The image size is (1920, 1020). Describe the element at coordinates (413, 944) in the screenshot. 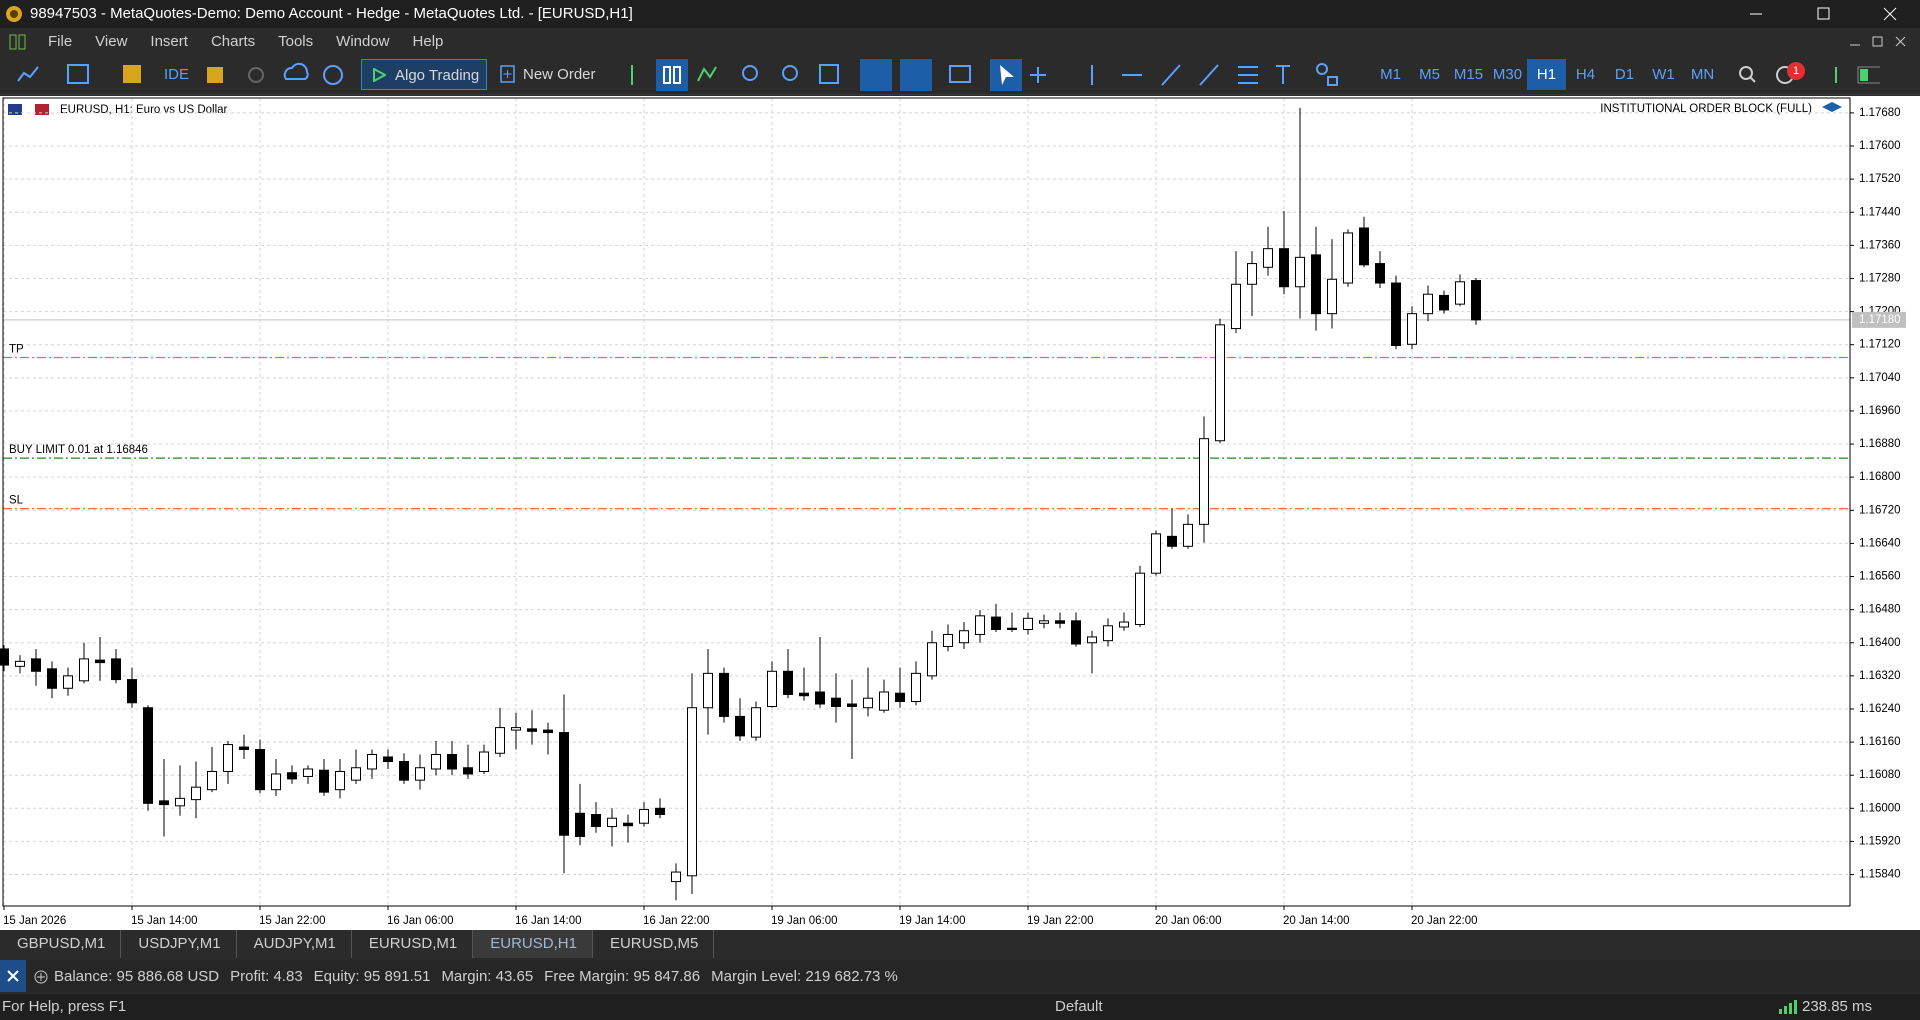

I see `chart-tab: EURUSD,M1` at that location.